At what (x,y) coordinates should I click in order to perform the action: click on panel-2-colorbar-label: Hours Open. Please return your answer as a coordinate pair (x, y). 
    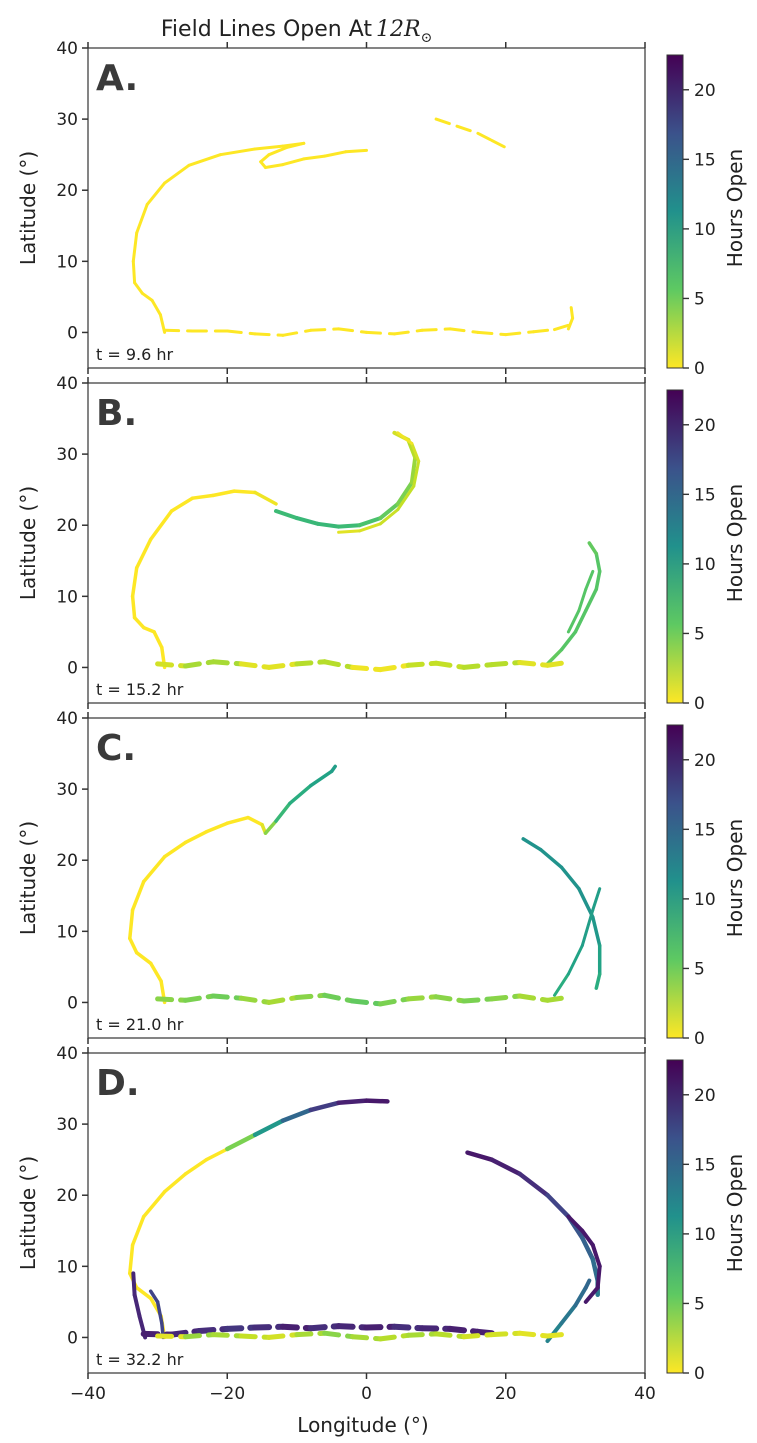
    Looking at the image, I should click on (735, 878).